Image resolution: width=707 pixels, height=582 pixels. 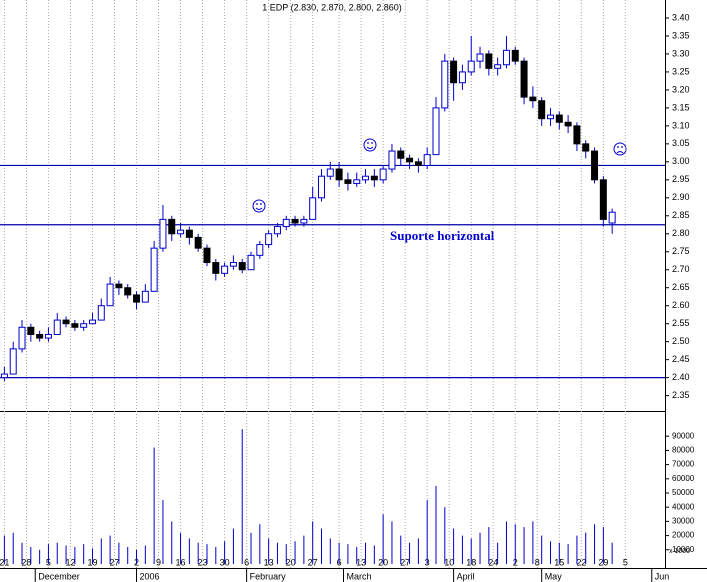 What do you see at coordinates (493, 562) in the screenshot?
I see `x-tick-label: 24` at bounding box center [493, 562].